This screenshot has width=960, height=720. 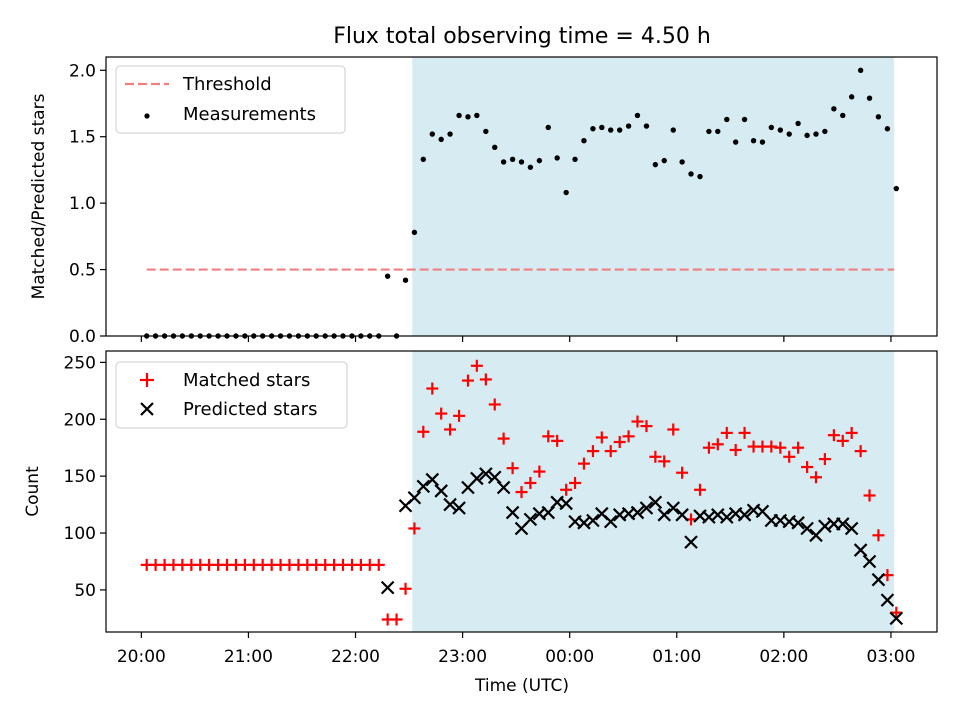 I want to click on top-y-axis-label: Matched/Predicted stars, so click(x=39, y=196).